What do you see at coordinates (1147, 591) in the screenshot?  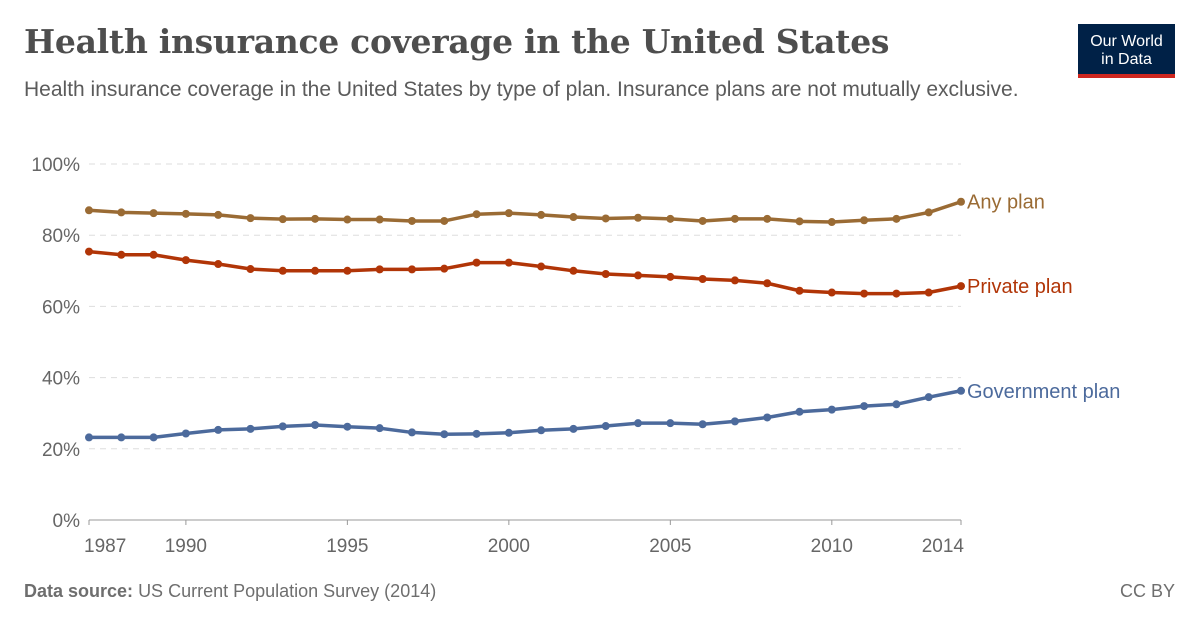 I see `license: CC BY` at bounding box center [1147, 591].